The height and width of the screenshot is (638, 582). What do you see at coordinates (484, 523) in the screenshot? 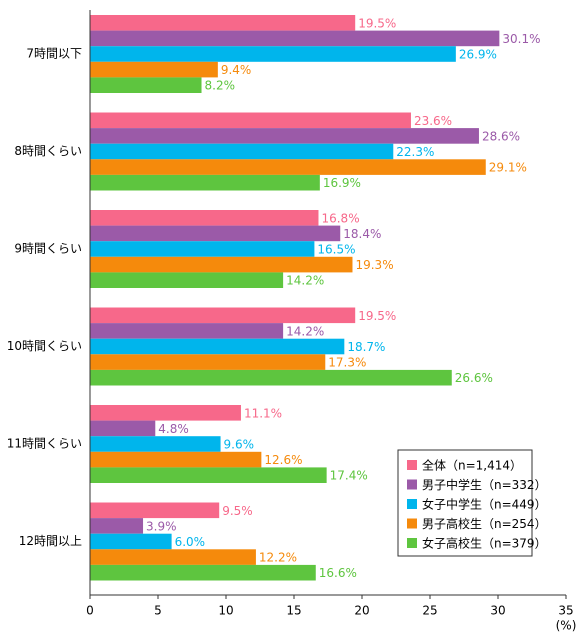
I see `legend-label: 男子高校生（n=254）` at bounding box center [484, 523].